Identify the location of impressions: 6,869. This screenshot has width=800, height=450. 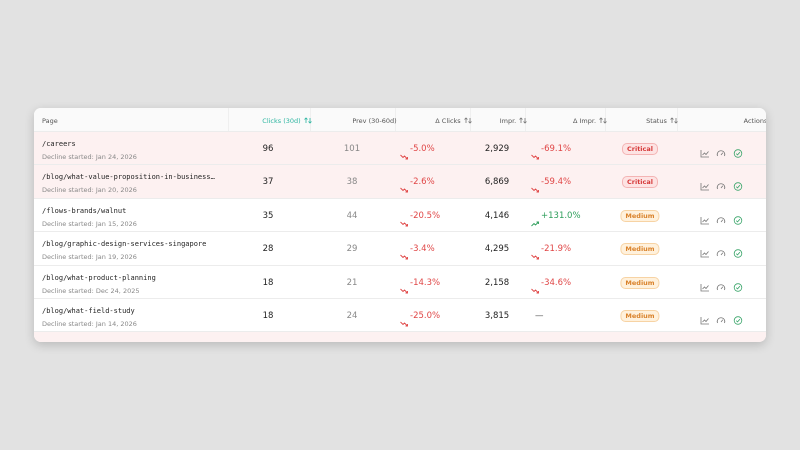
(497, 182).